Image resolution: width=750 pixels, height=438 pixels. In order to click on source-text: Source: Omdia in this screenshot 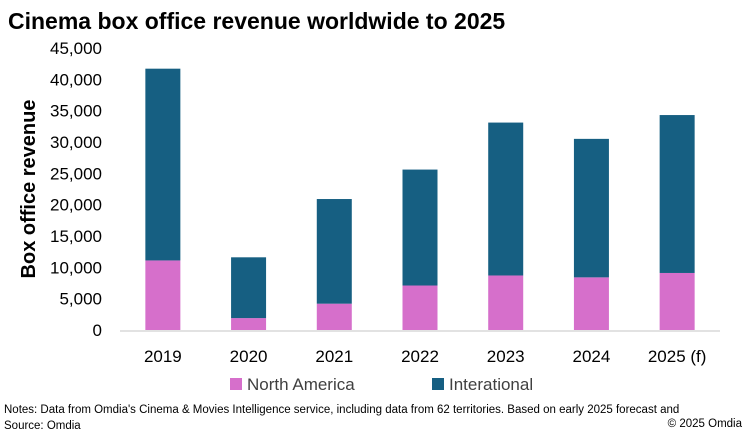, I will do `click(42, 426)`.